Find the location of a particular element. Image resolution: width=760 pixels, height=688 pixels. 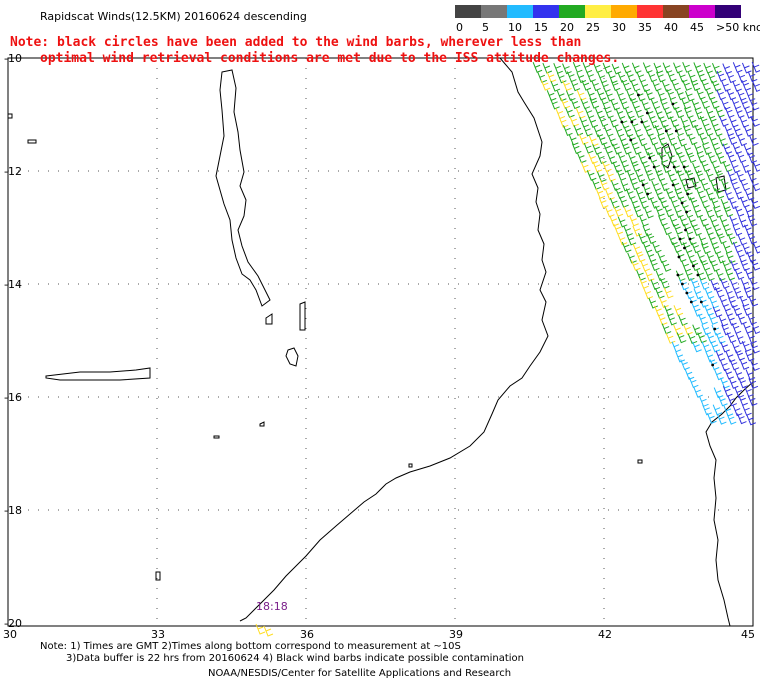

colorbar-swatch is located at coordinates (728, 11).